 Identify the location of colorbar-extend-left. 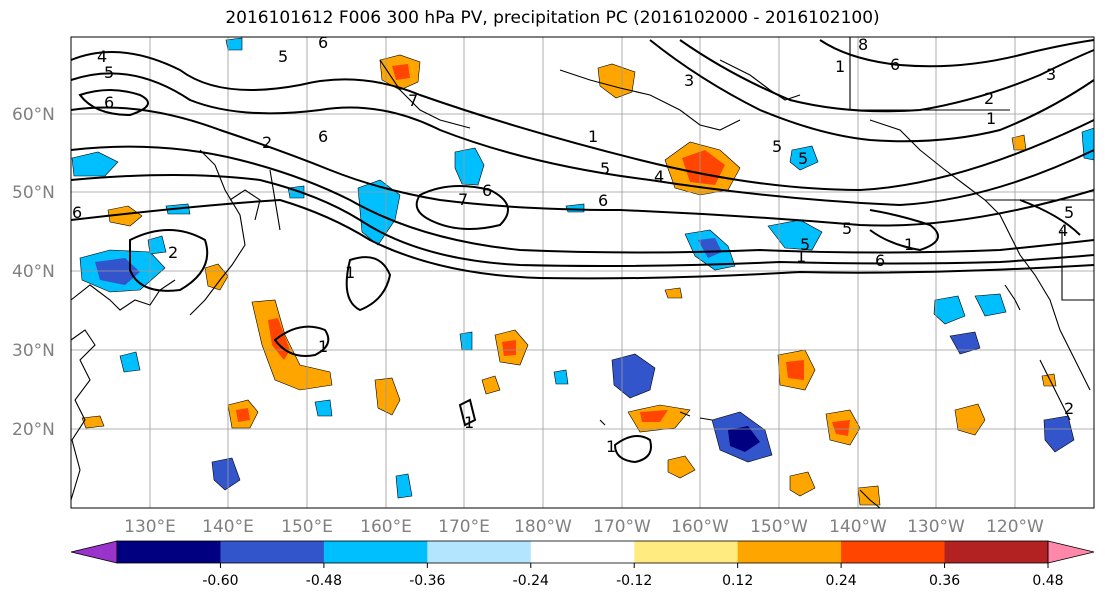
(94, 552).